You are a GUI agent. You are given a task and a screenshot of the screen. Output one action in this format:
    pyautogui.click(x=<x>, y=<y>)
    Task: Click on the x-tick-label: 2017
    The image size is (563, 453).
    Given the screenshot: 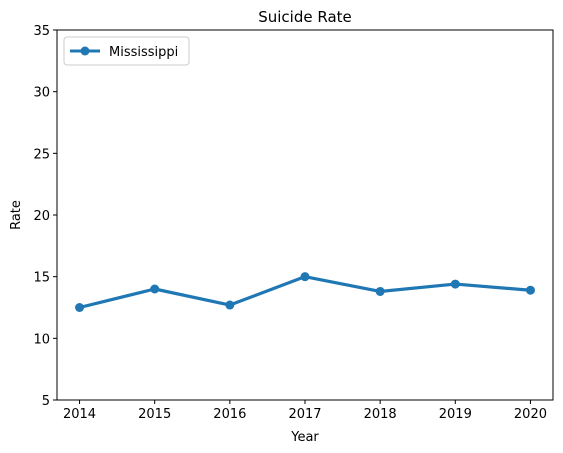 What is the action you would take?
    pyautogui.click(x=304, y=414)
    